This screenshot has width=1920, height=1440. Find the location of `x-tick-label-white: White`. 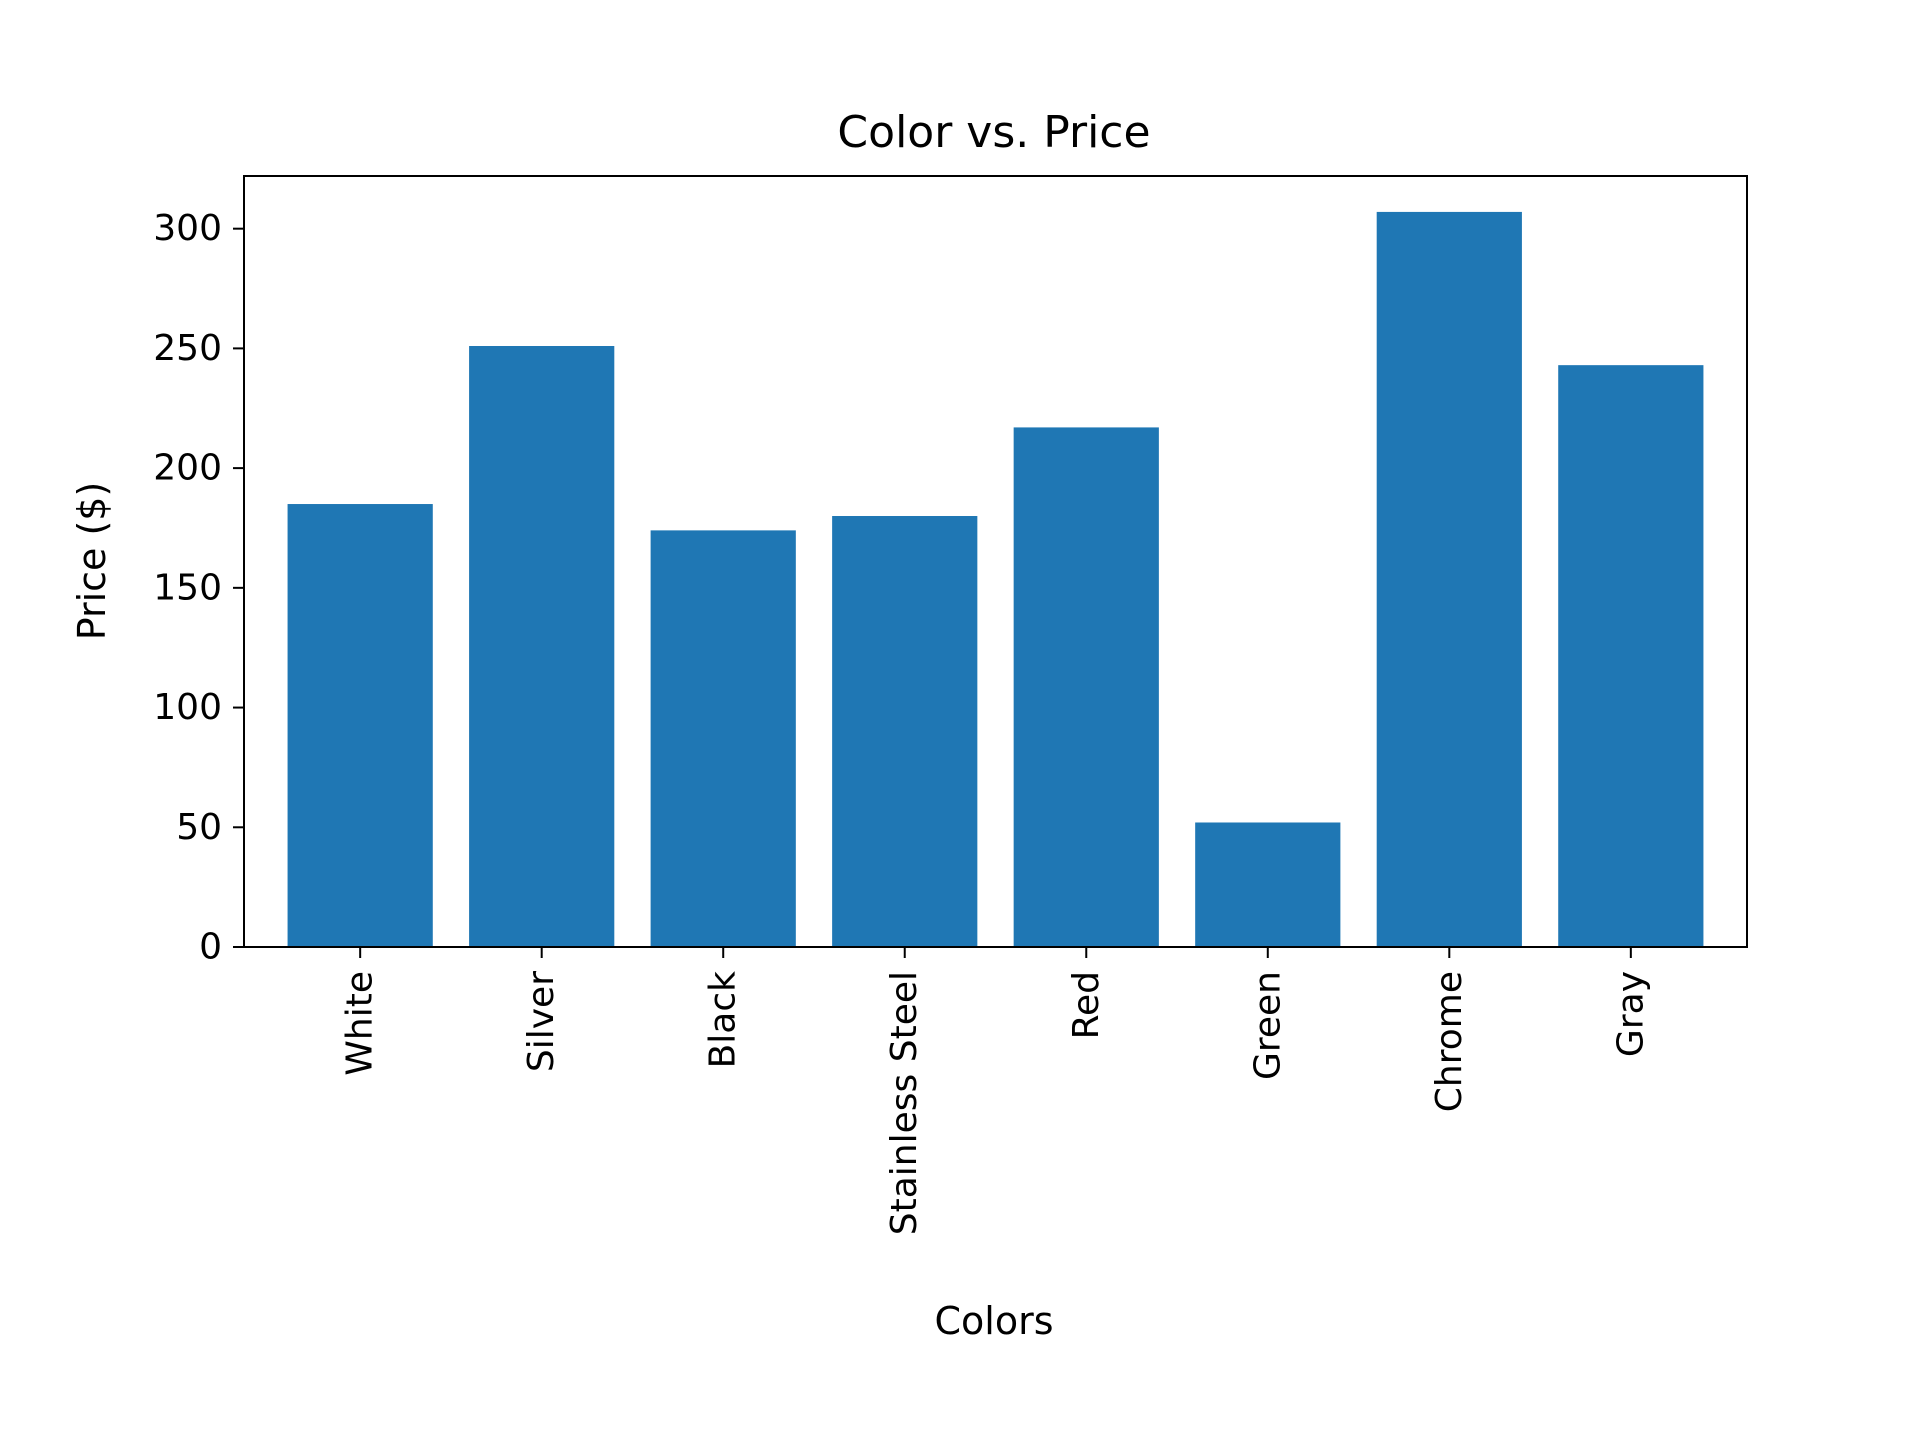

x-tick-label-white: White is located at coordinates (360, 1023).